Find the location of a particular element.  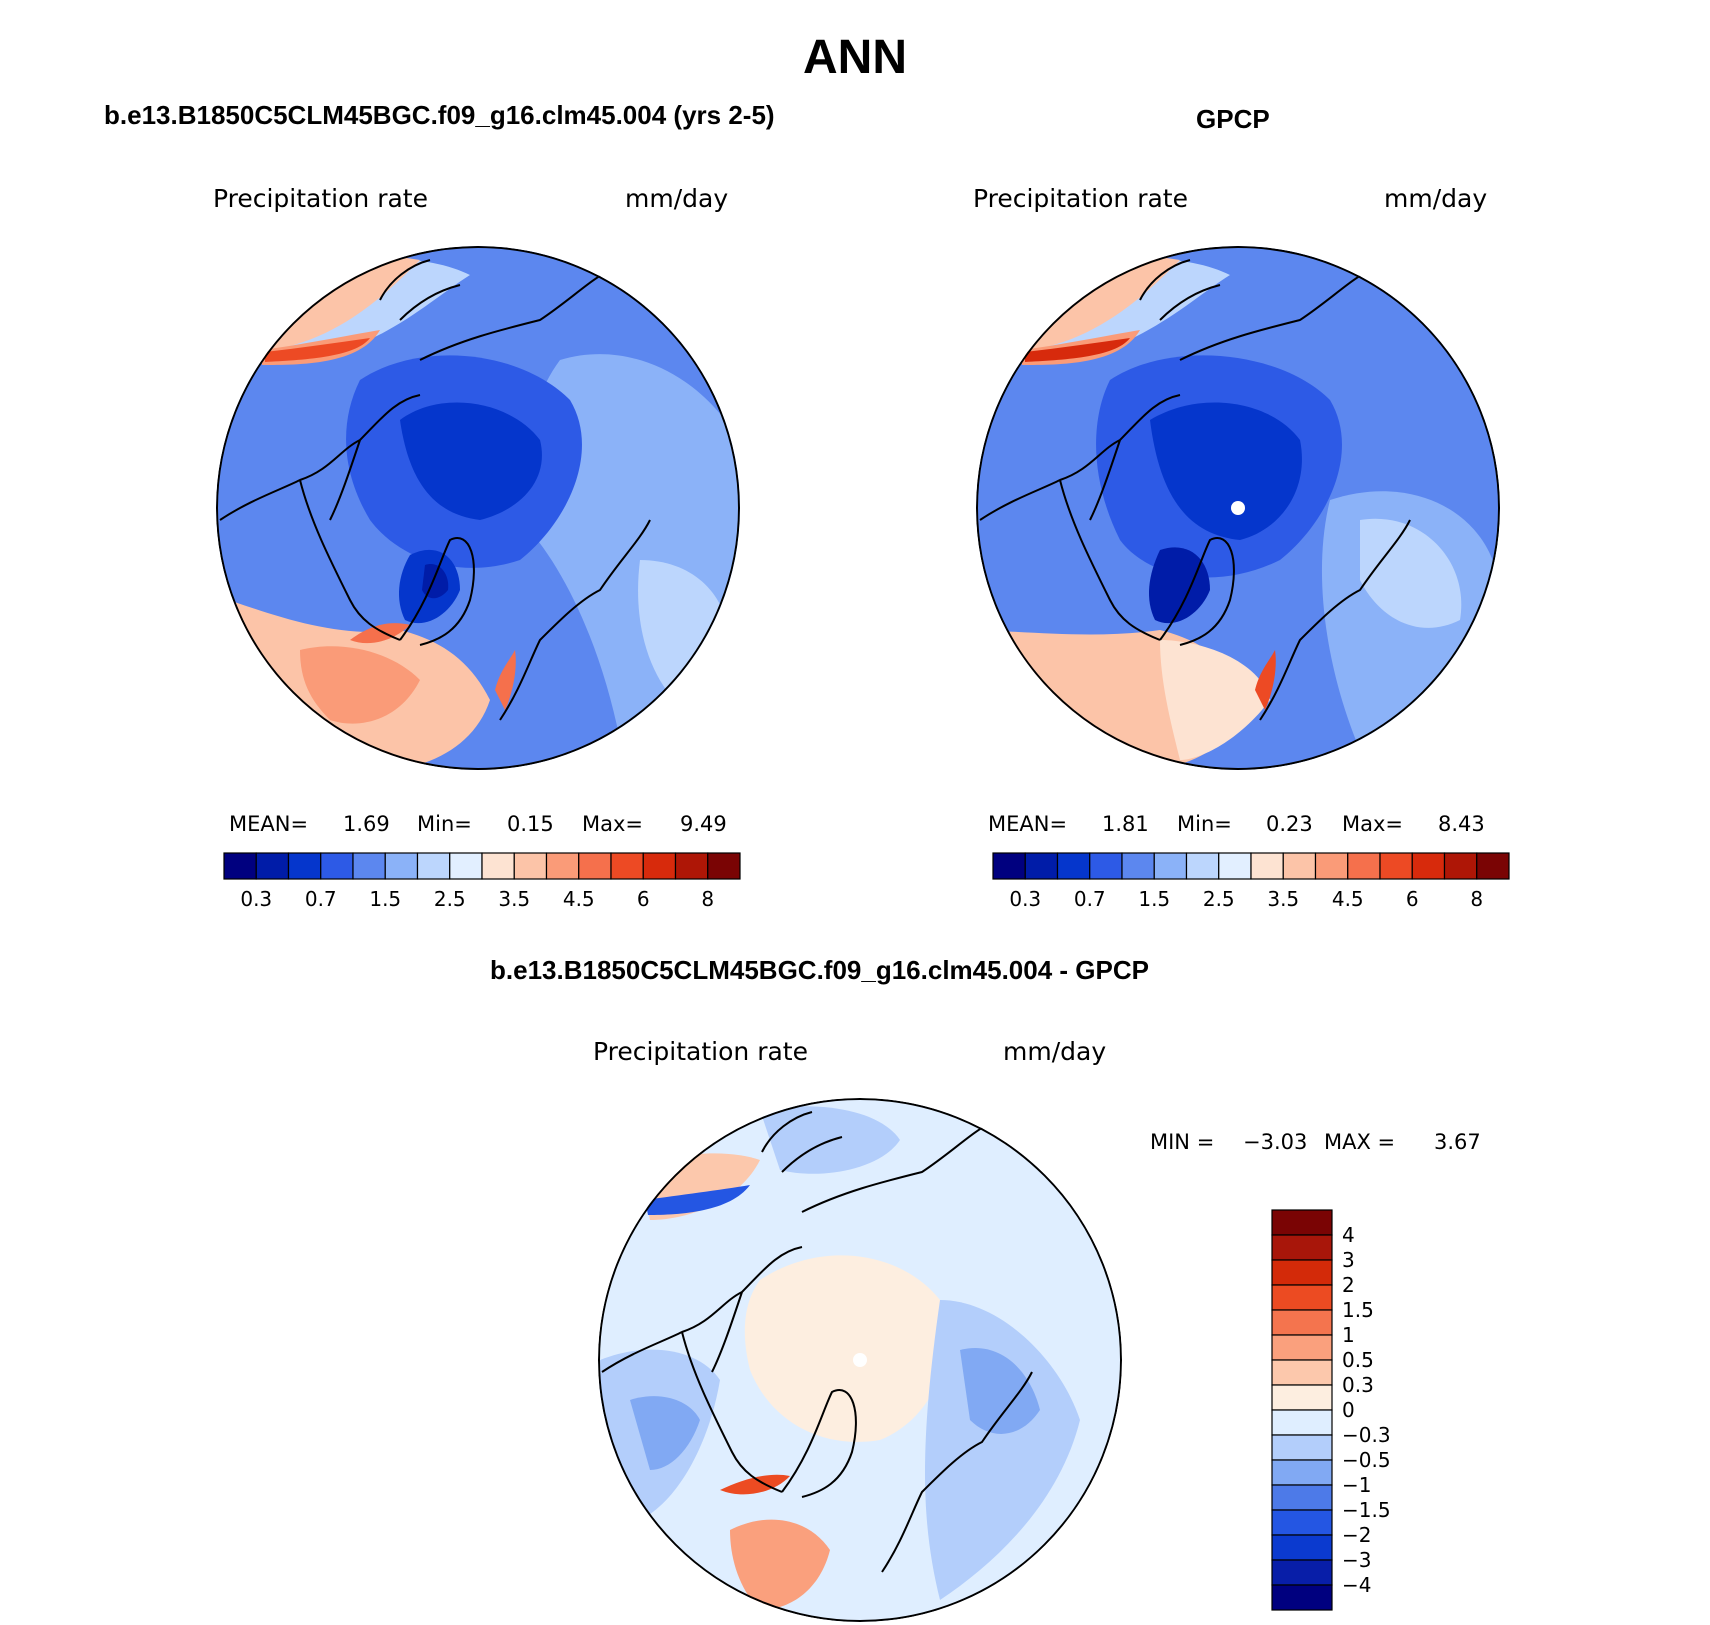

colorbar1-tick-label: 3.5 is located at coordinates (514, 899).